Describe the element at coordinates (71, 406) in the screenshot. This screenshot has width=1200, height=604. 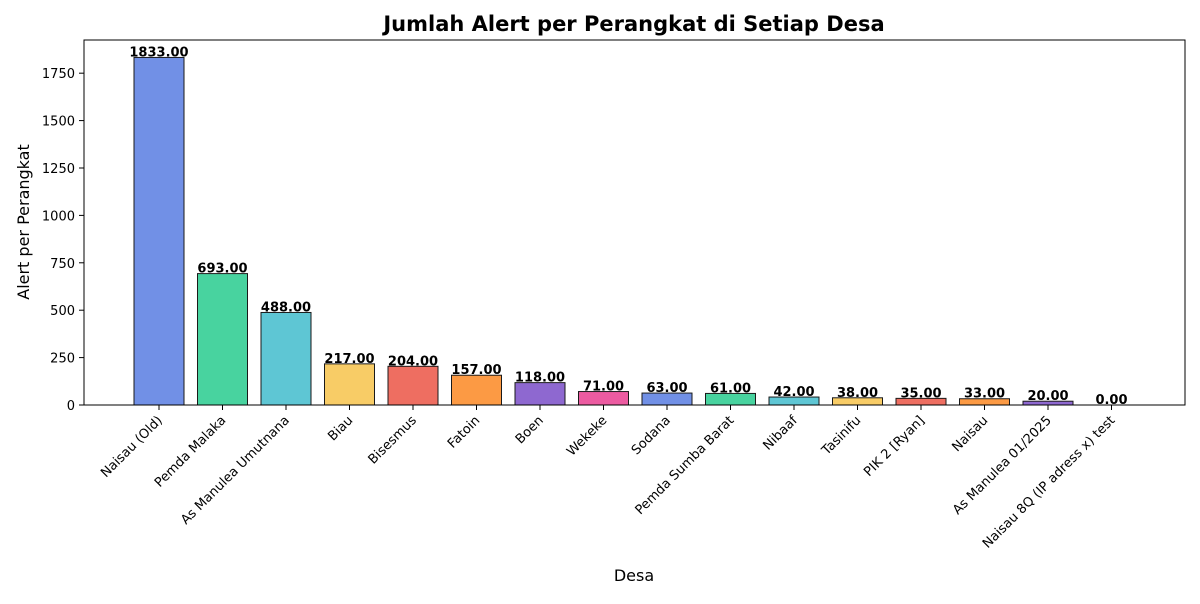
I see `y-tick-label-0: 0` at that location.